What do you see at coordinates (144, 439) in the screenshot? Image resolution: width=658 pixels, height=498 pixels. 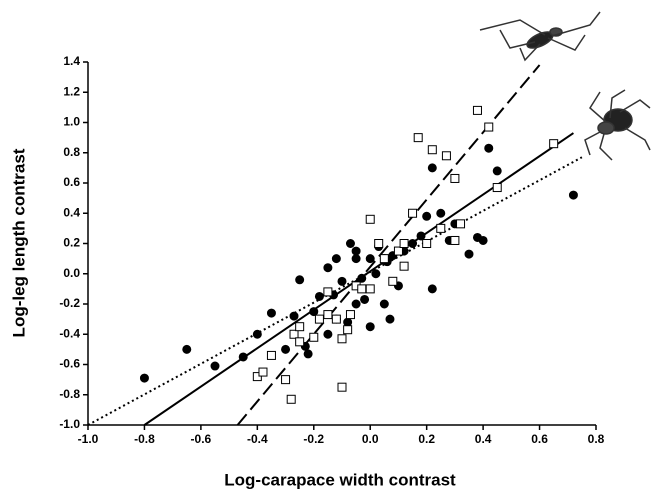 I see `x-tick-label: -0.8` at bounding box center [144, 439].